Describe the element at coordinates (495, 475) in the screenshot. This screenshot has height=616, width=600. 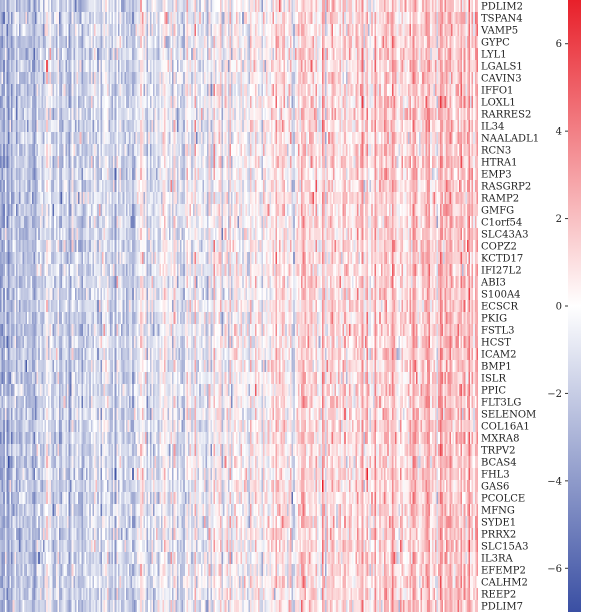
I see `gene-label-fhl3: FHL3` at that location.